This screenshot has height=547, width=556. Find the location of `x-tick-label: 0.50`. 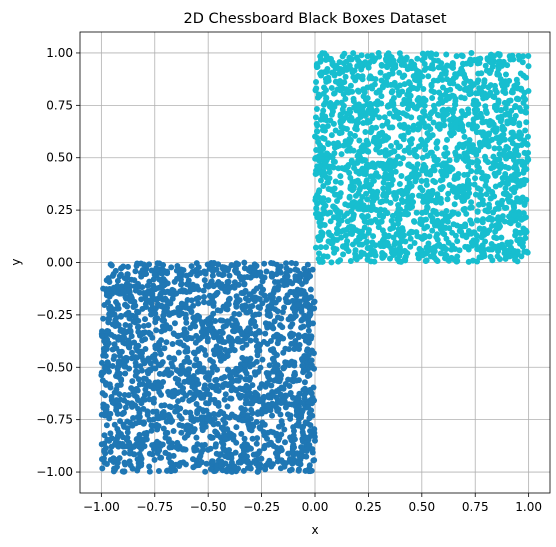

x-tick-label: 0.50 is located at coordinates (421, 507).